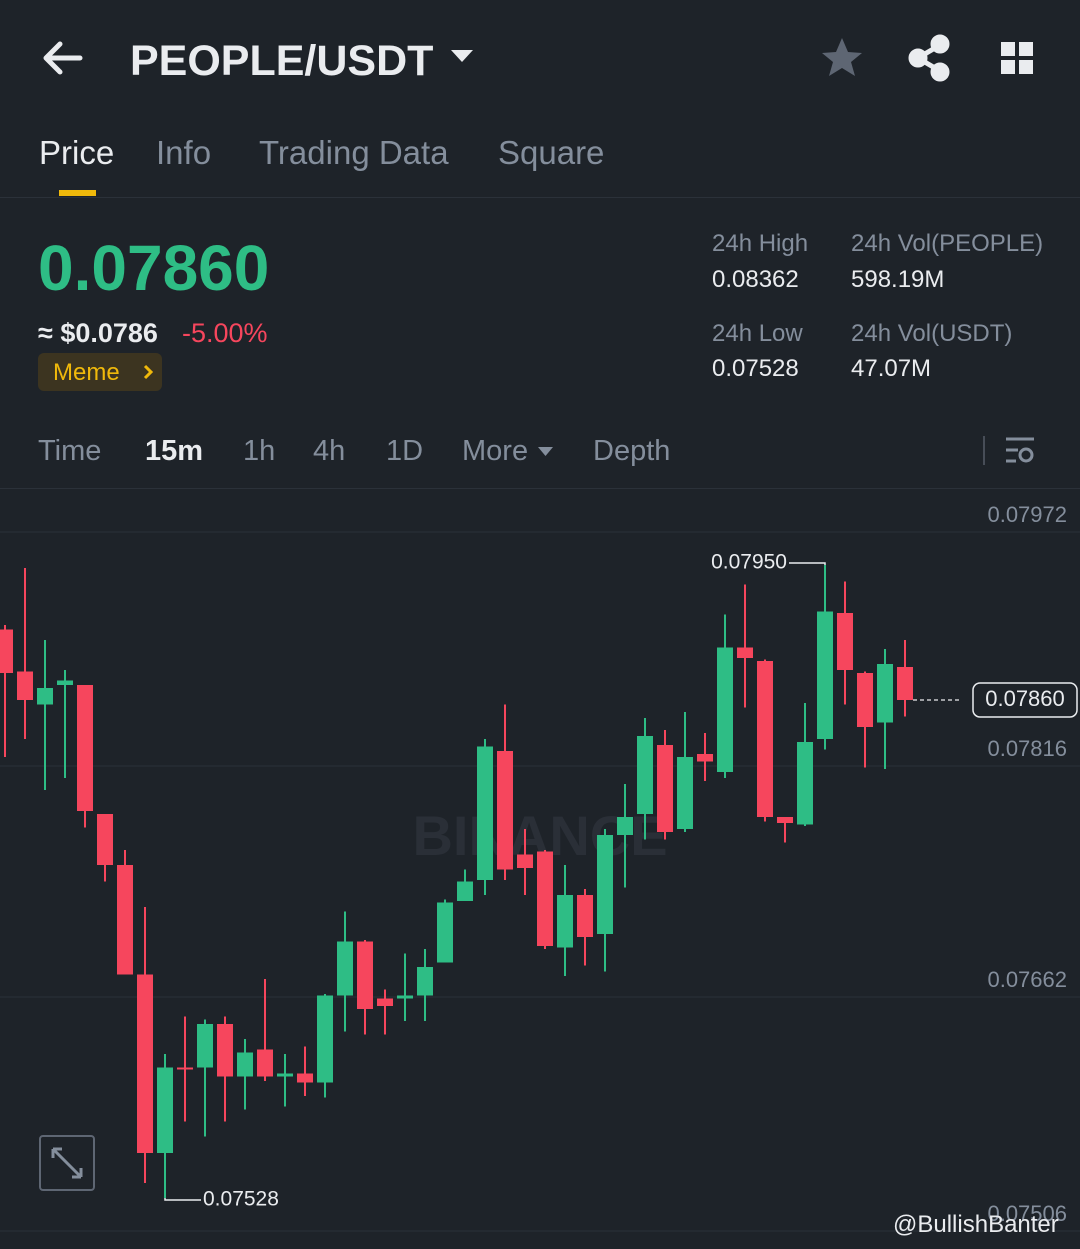 This screenshot has width=1080, height=1249. I want to click on back-button, so click(63, 58).